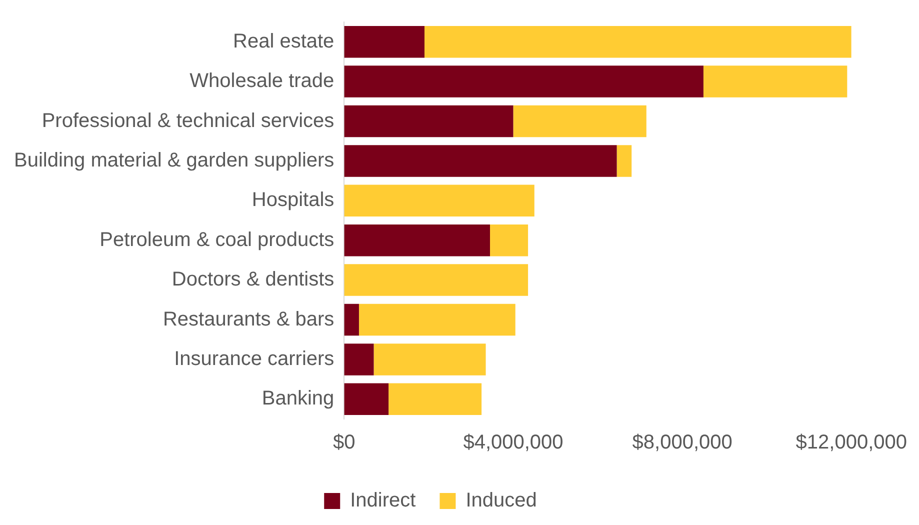  Describe the element at coordinates (852, 443) in the screenshot. I see `x-tick-label: $12,000,000` at that location.